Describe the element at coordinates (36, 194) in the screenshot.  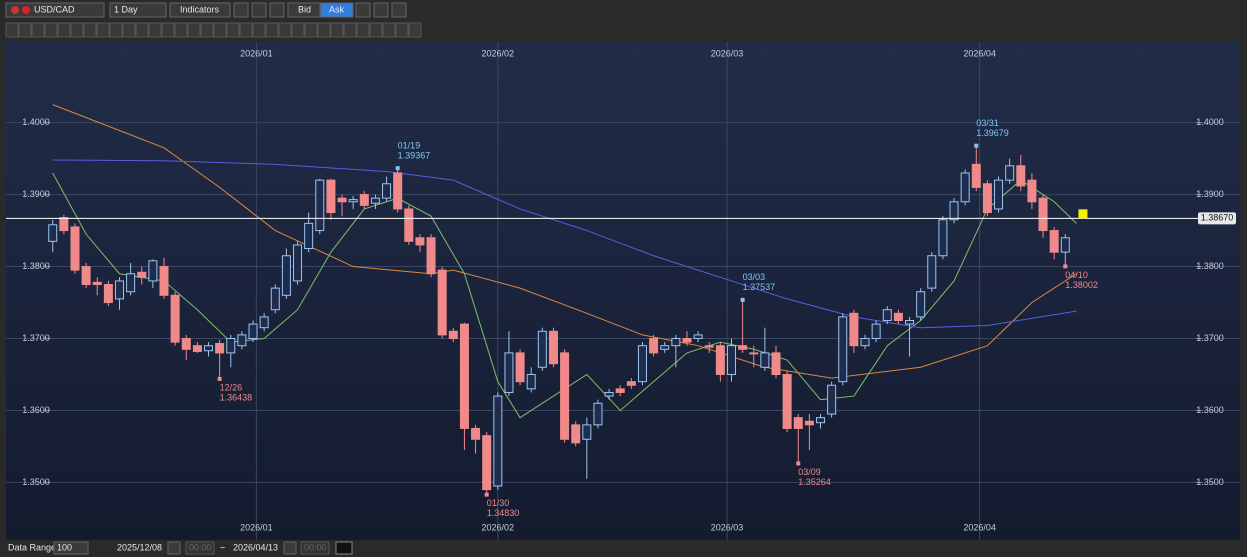
I see `y-tick-label: 1.3900` at that location.